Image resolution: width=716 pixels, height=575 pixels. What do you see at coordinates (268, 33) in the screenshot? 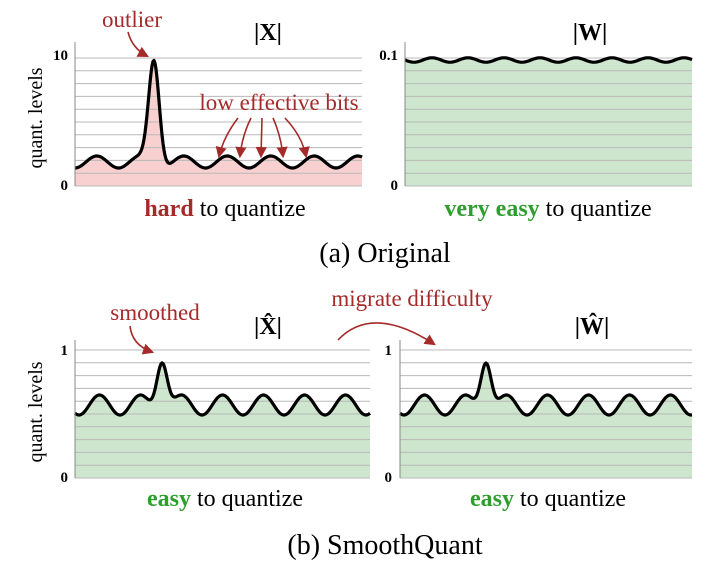
I see `panel-title-original-x: |X|` at bounding box center [268, 33].